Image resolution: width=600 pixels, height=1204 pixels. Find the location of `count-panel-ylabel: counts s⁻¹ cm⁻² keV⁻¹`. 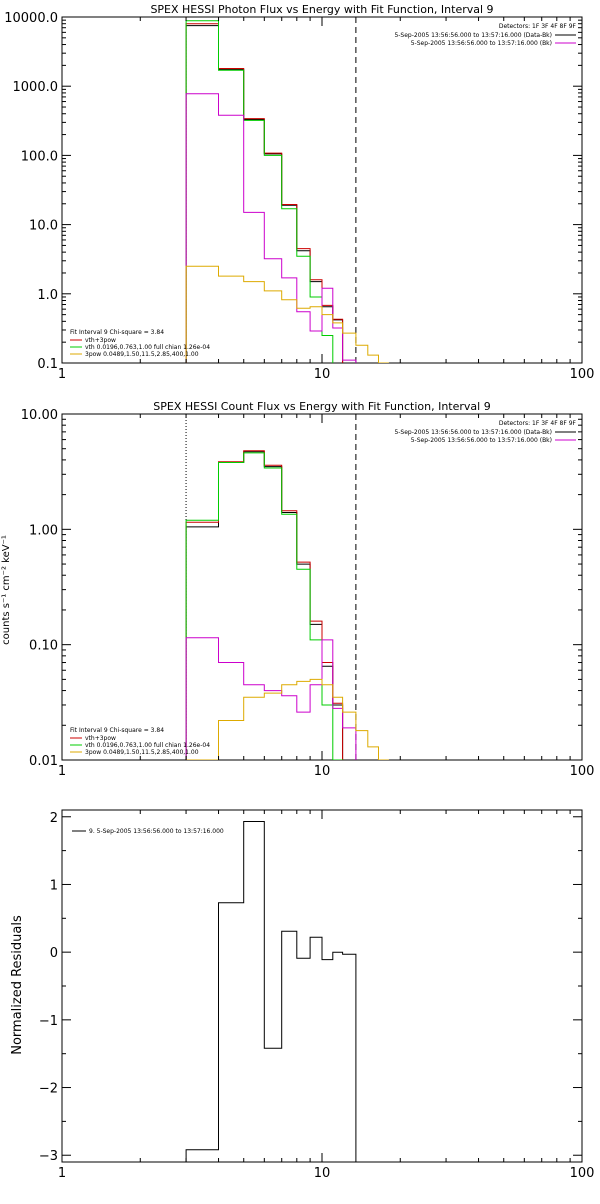

count-panel-ylabel: counts s⁻¹ cm⁻² keV⁻¹ is located at coordinates (6, 590).